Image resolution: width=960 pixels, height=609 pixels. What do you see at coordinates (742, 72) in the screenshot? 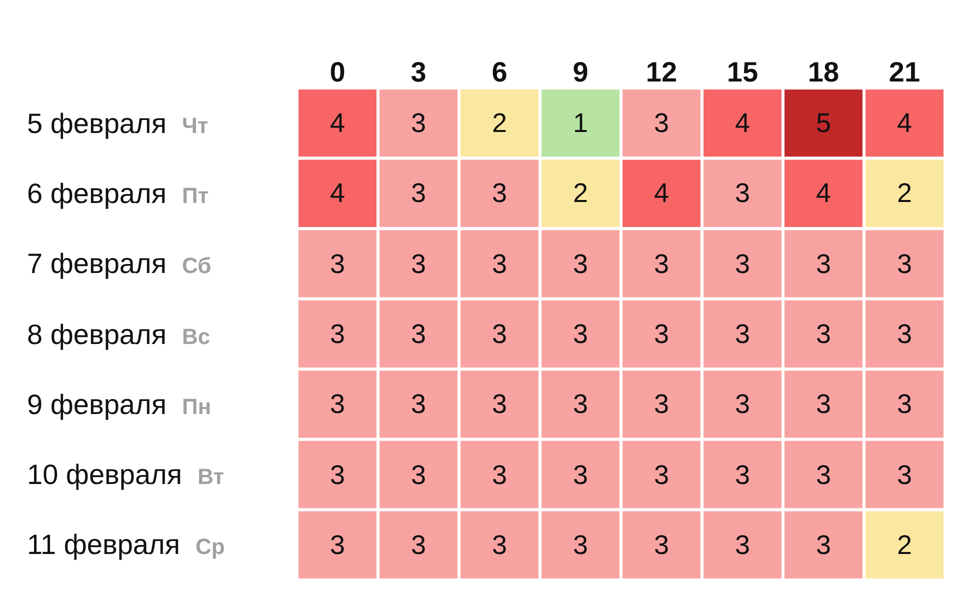
I see `x-tick-label: 15` at bounding box center [742, 72].